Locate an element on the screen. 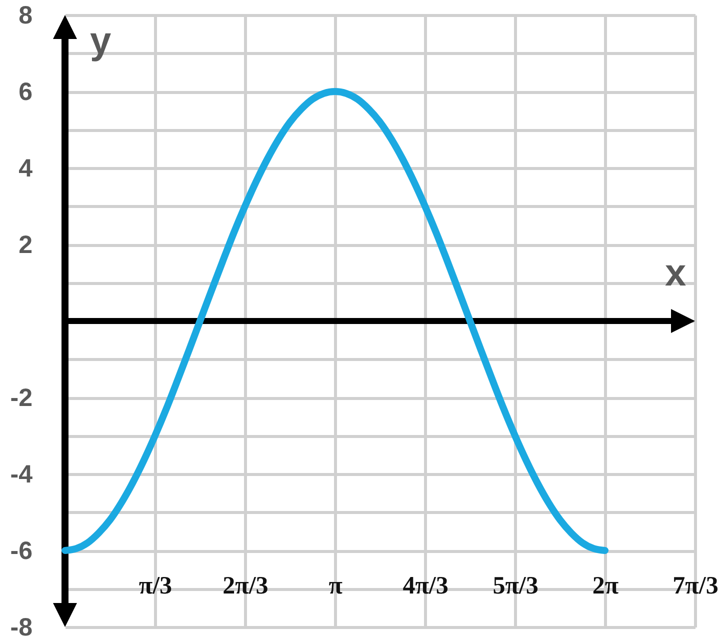 The height and width of the screenshot is (640, 723). y-tick-label: -6 is located at coordinates (21, 551).